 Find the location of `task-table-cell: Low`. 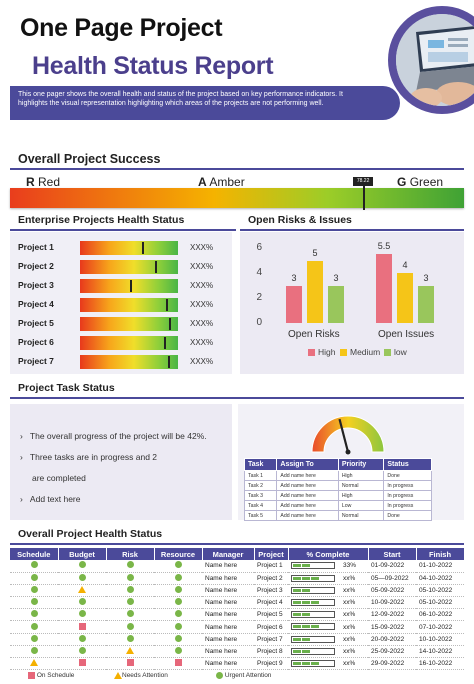

task-table-cell: Low is located at coordinates (361, 505).